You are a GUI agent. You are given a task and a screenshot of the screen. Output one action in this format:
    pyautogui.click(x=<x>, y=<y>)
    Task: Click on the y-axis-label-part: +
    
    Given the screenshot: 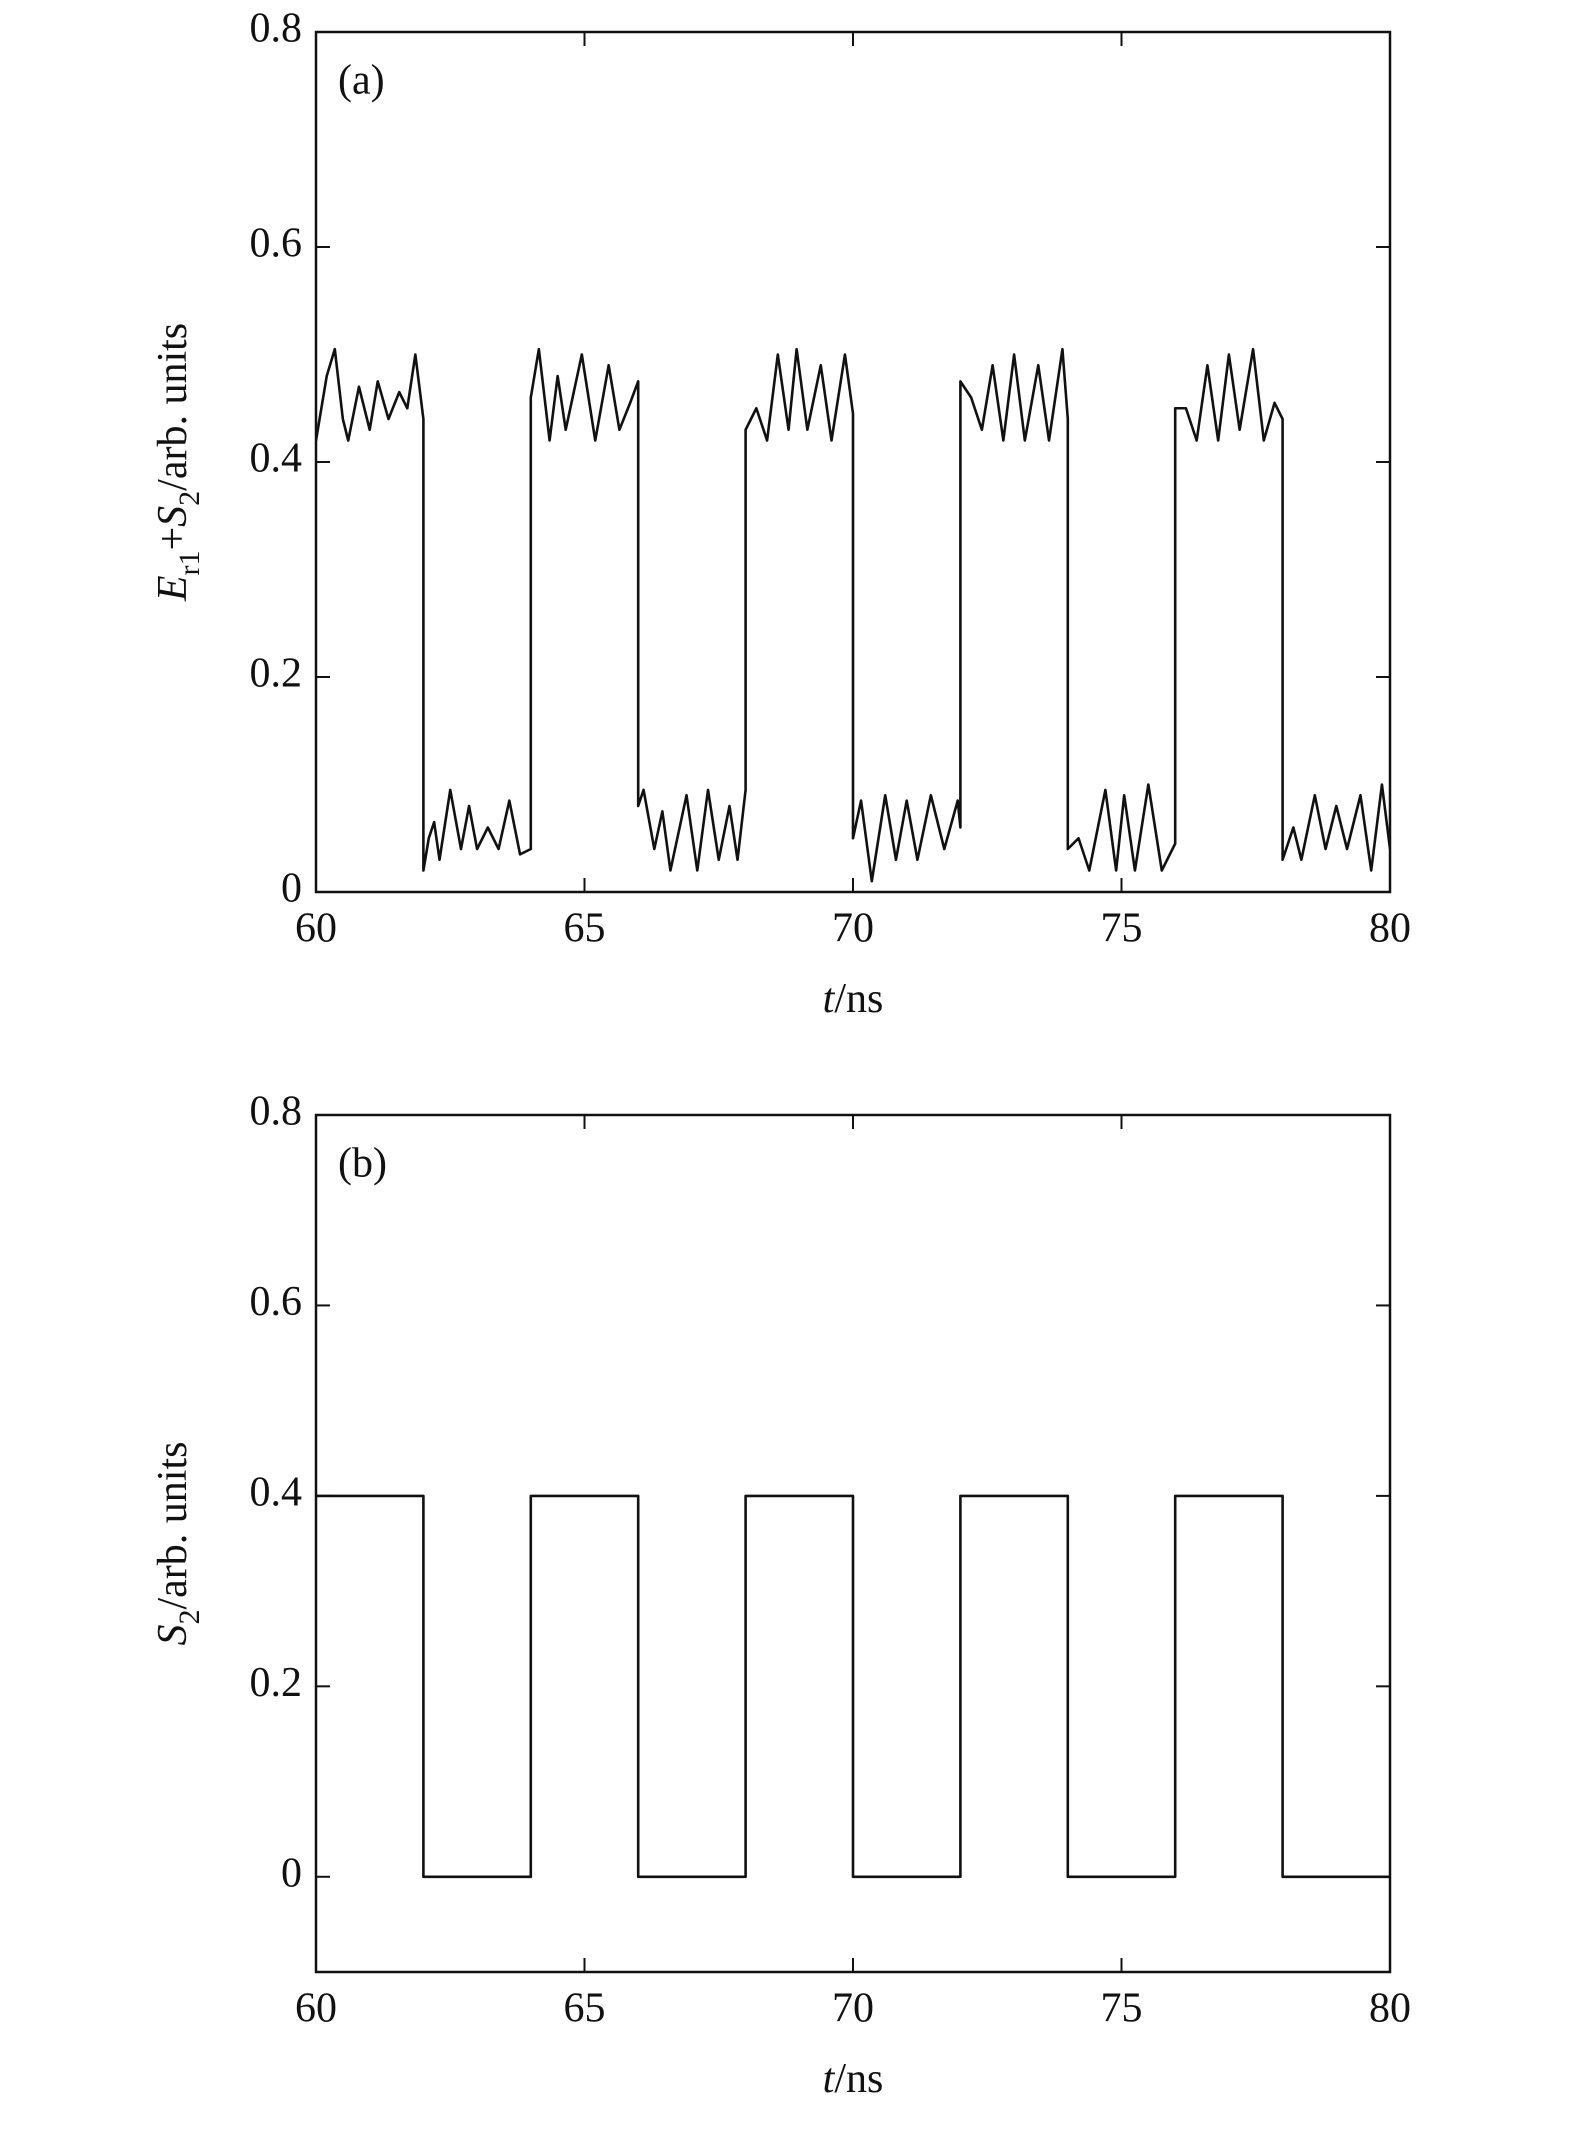 What is the action you would take?
    pyautogui.click(x=173, y=539)
    